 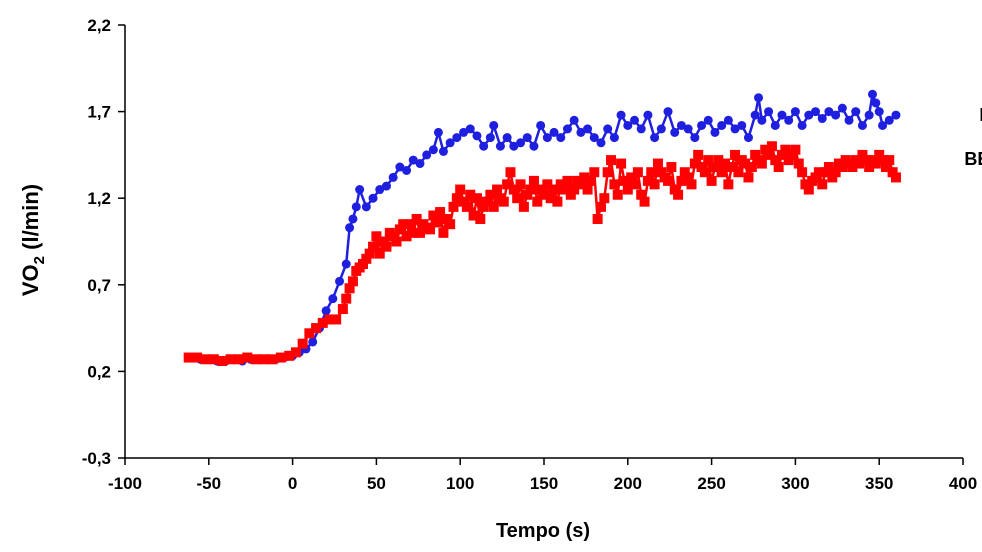 I want to click on y-axis-title-subscript: 2, so click(x=39, y=260).